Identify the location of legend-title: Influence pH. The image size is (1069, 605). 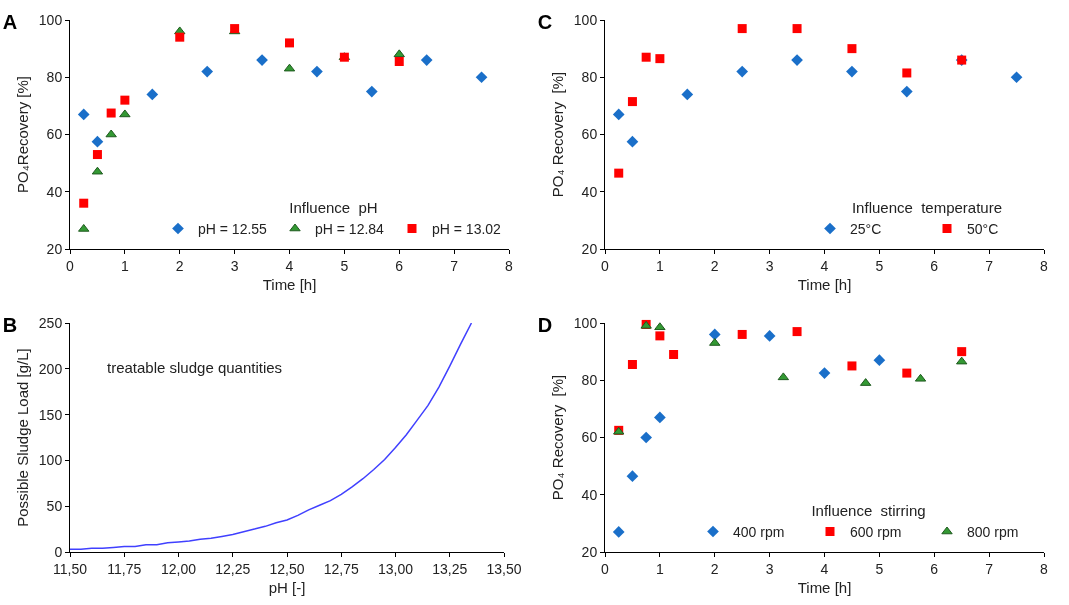
(333, 207).